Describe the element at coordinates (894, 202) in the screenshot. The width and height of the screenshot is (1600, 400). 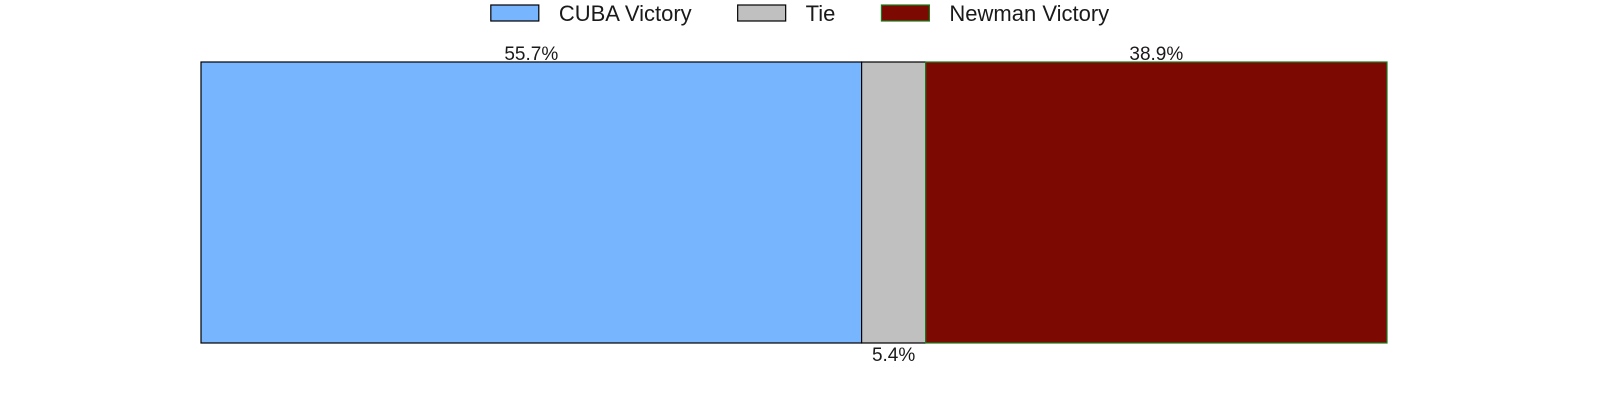
I see `bar-segment-tie` at that location.